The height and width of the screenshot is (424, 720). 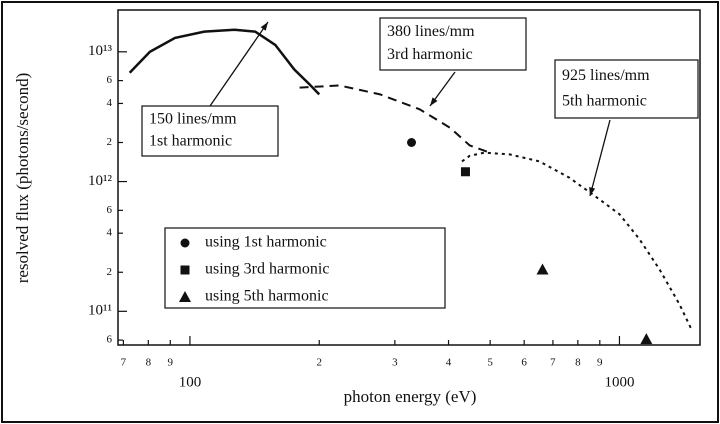 What do you see at coordinates (190, 141) in the screenshot?
I see `annotation-text: 1st harmonic` at bounding box center [190, 141].